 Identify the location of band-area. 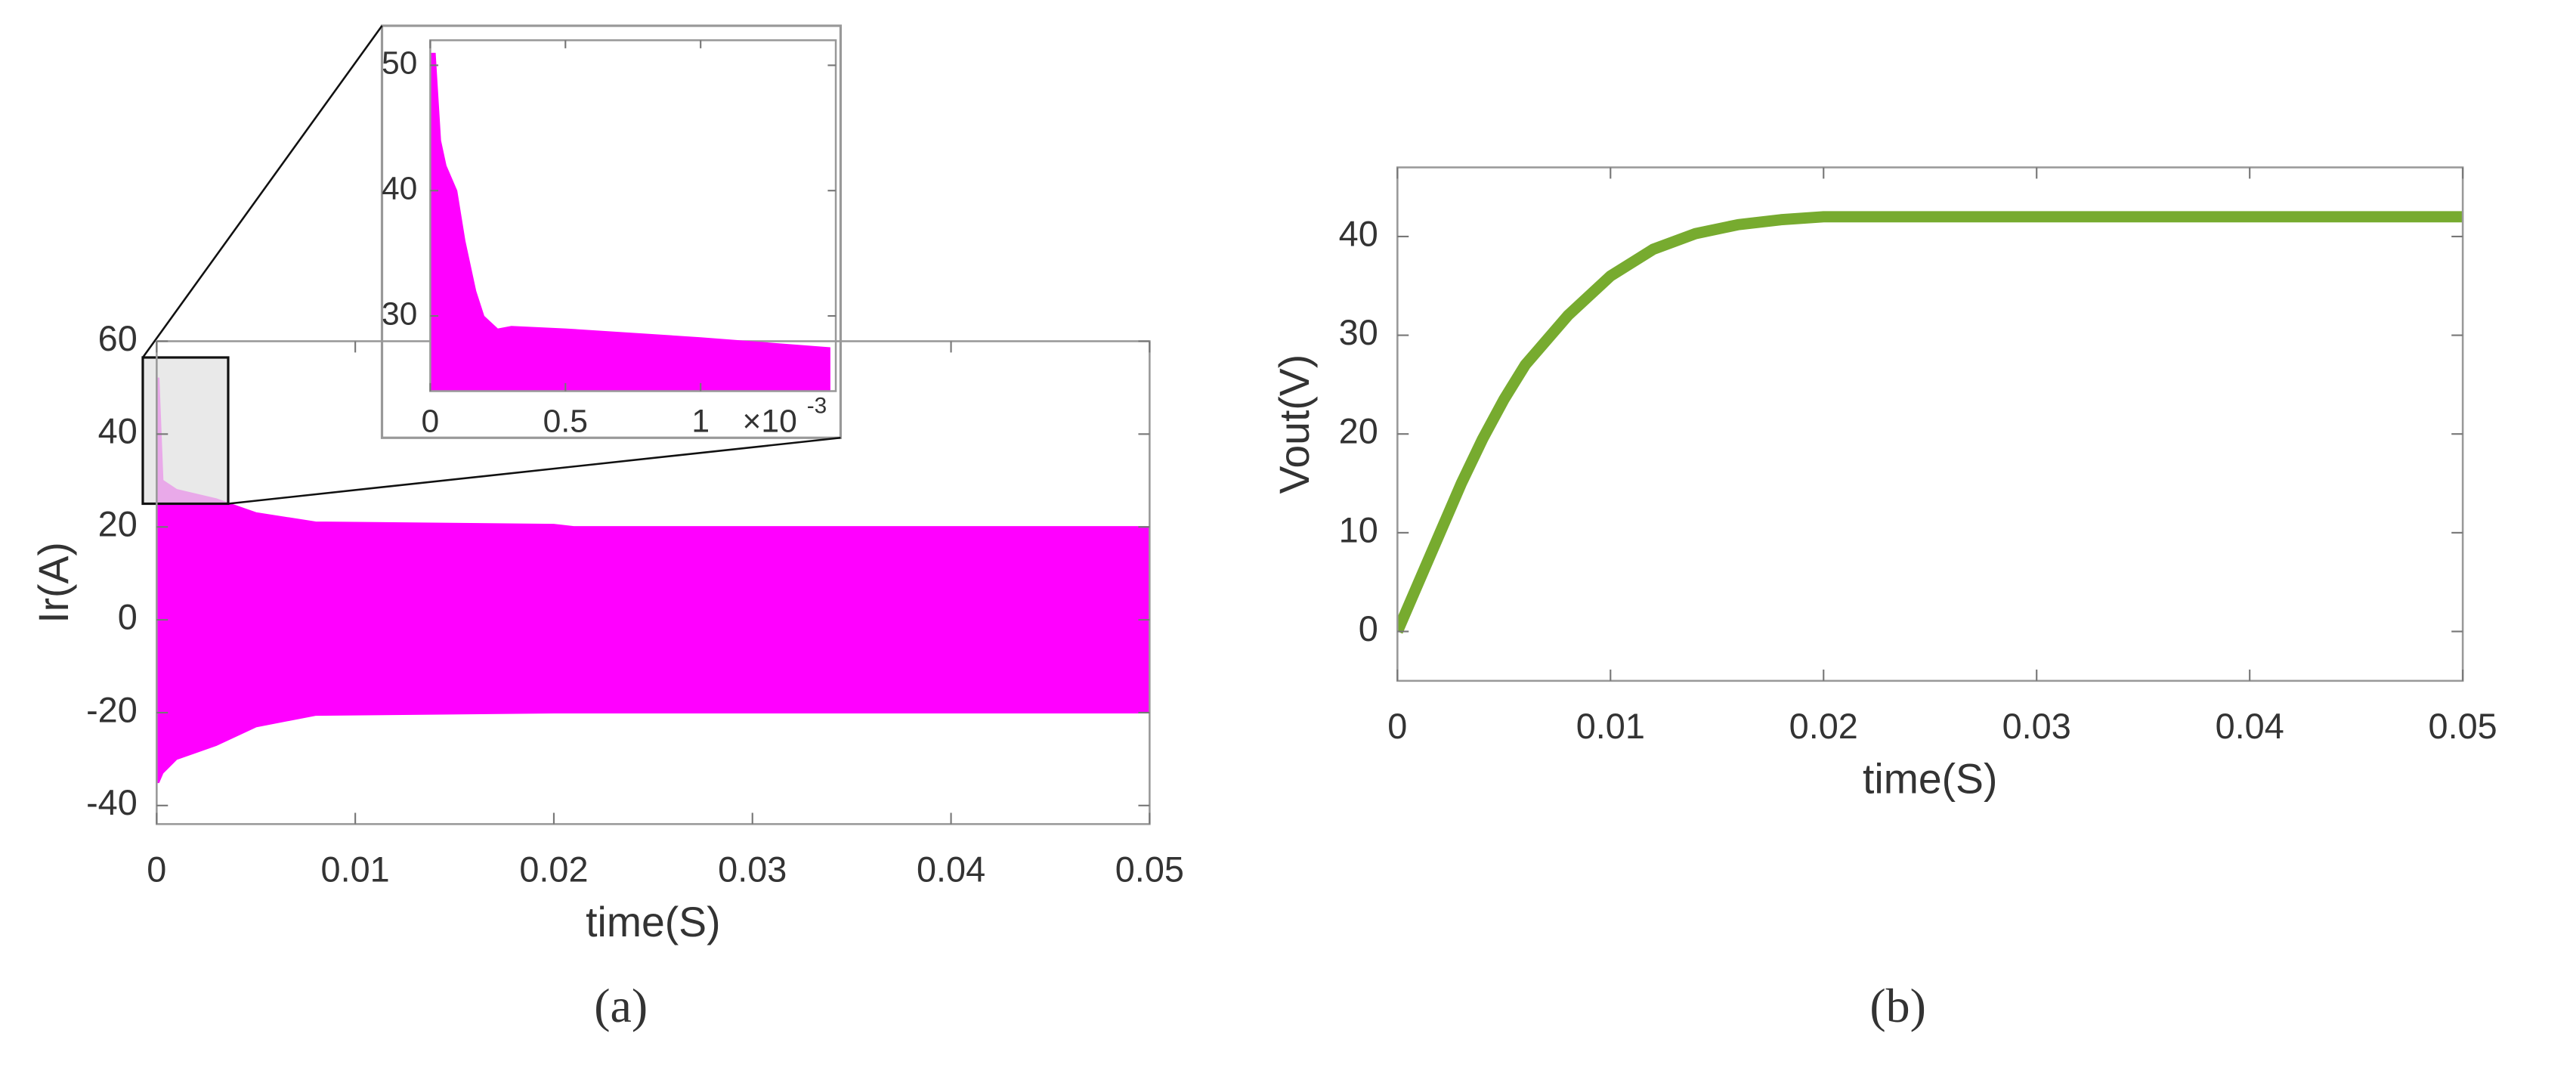
(653, 701).